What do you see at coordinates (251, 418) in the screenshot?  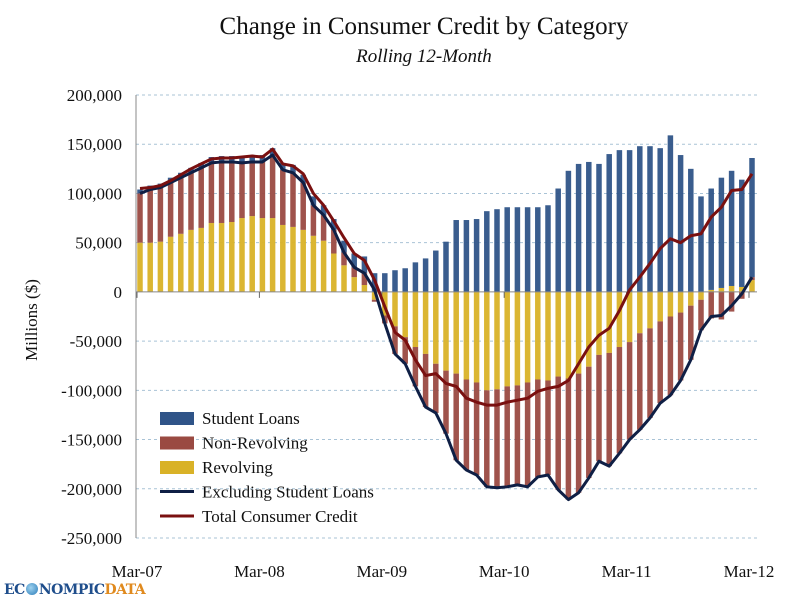 I see `legend-label: Student Loans` at bounding box center [251, 418].